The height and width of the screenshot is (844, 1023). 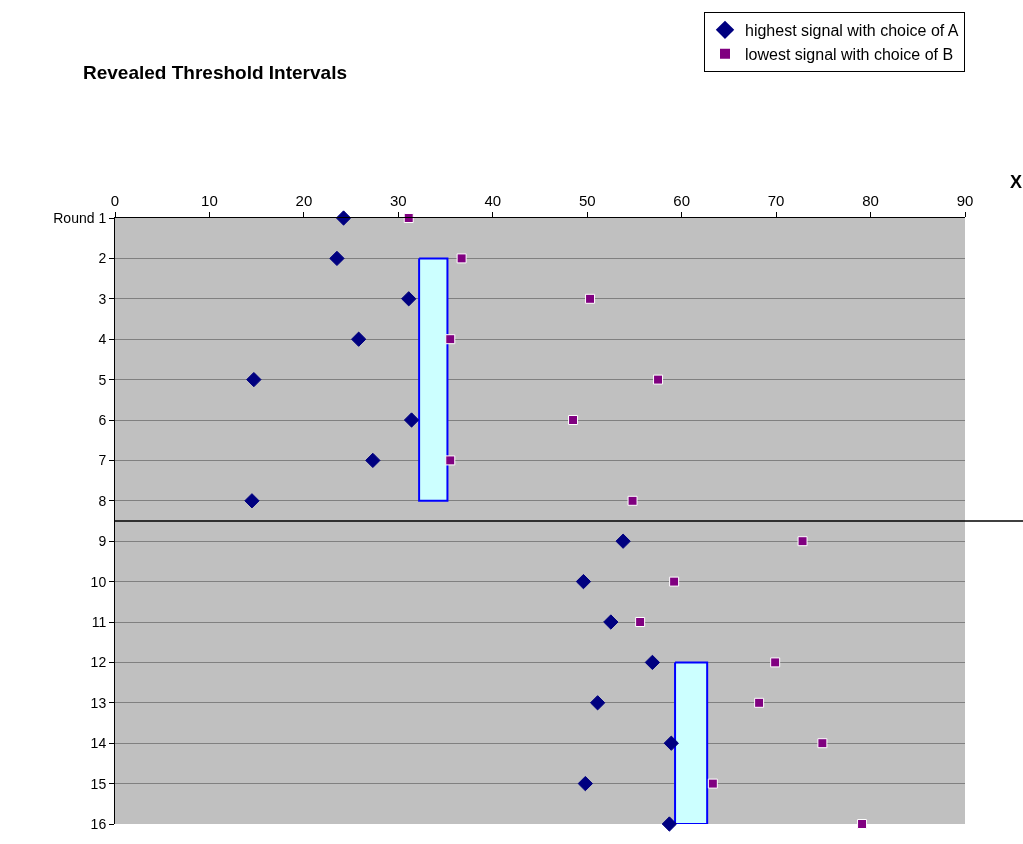 What do you see at coordinates (99, 621) in the screenshot?
I see `y-tick-label: 11` at bounding box center [99, 621].